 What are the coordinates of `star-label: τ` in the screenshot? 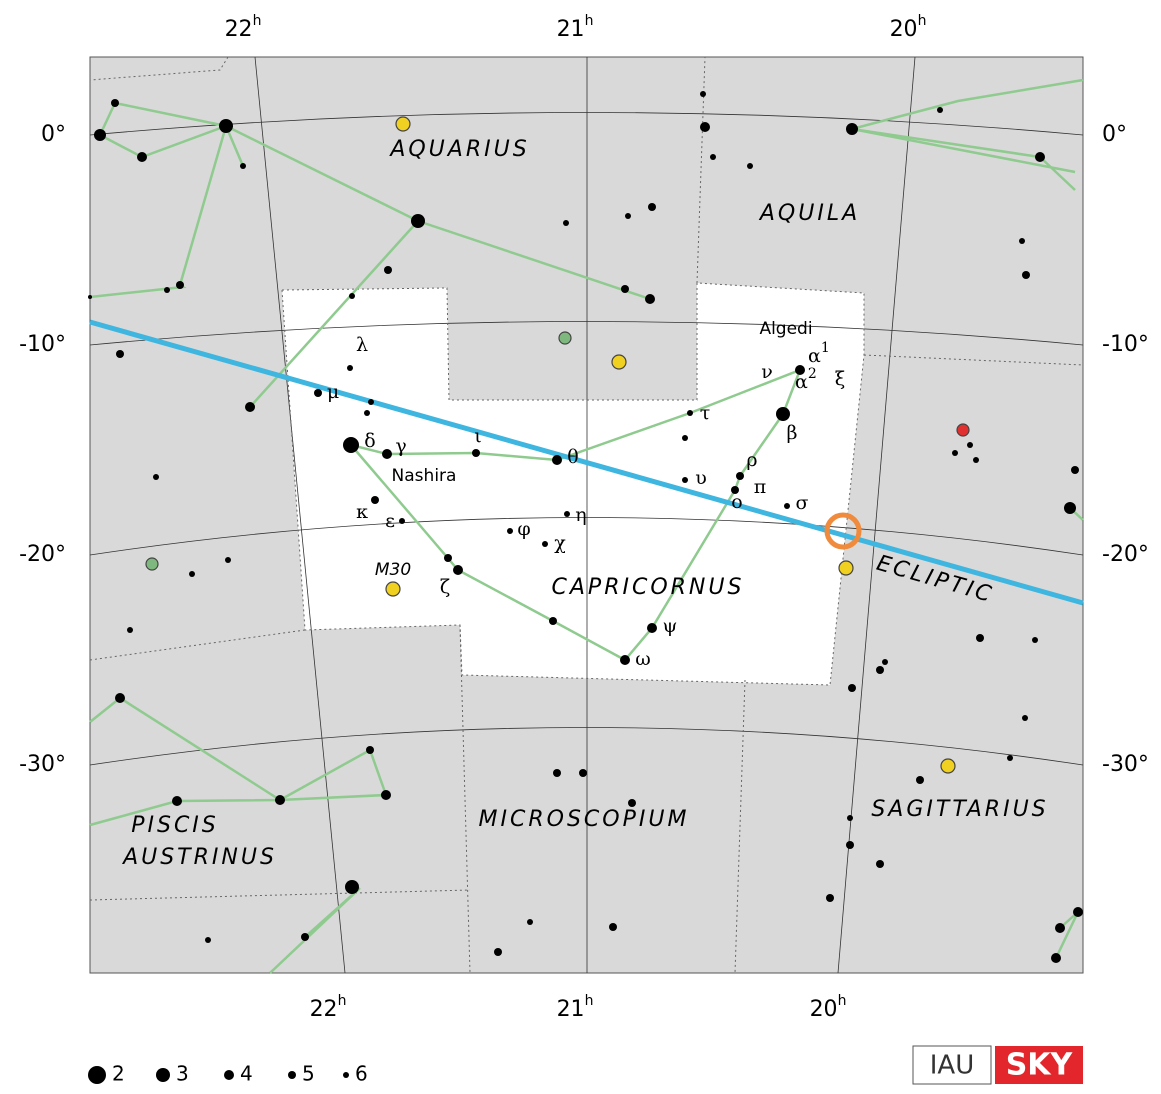 It's located at (705, 413).